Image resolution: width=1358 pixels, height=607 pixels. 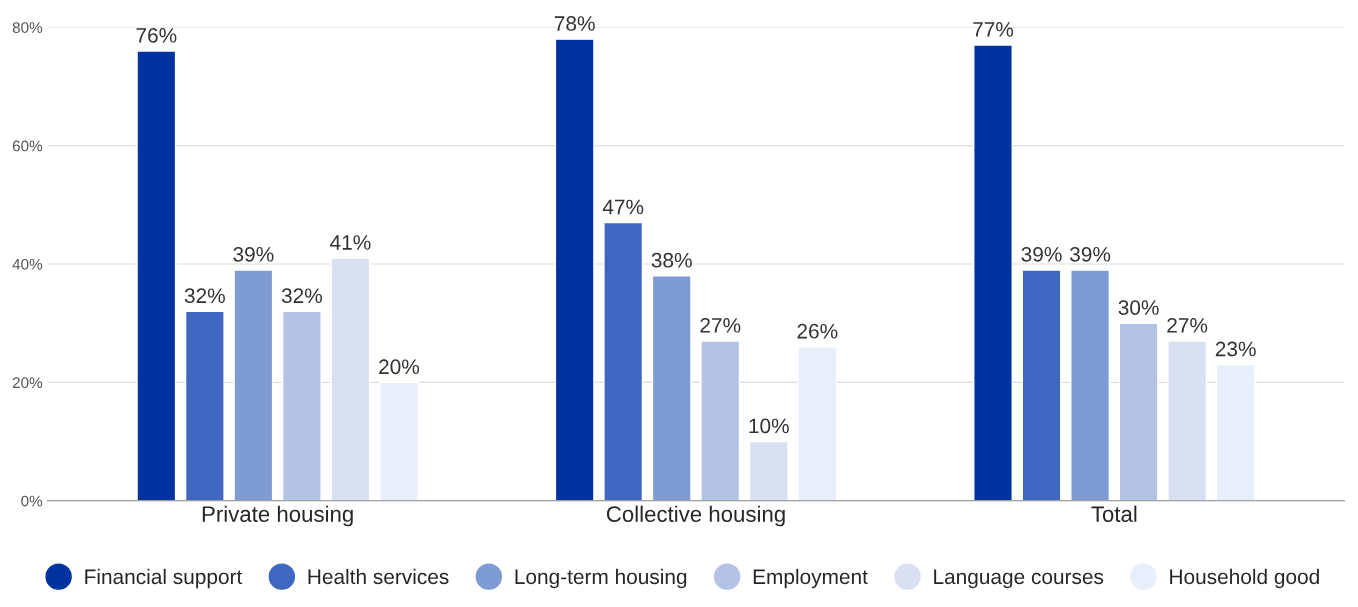 I want to click on data-label: 20%, so click(x=399, y=367).